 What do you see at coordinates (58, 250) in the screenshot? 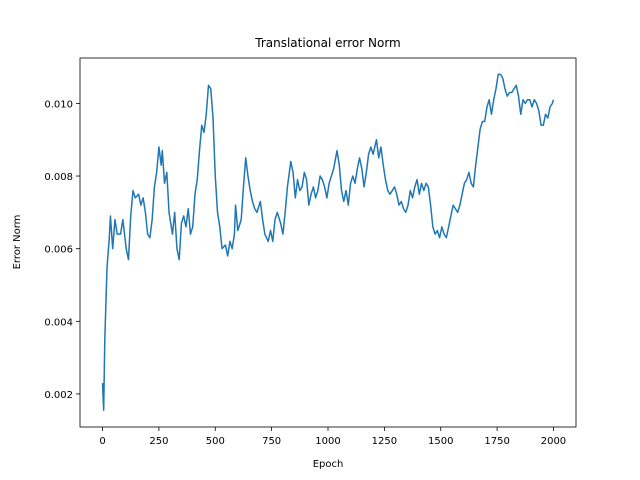
I see `y-tick-label: 0.006` at bounding box center [58, 250].